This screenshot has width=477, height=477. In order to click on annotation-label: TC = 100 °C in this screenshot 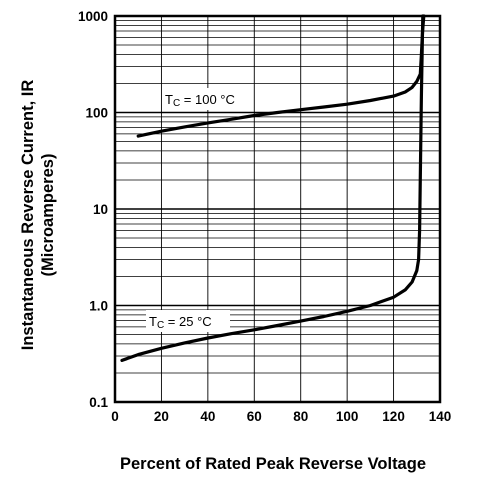, I will do `click(200, 100)`.